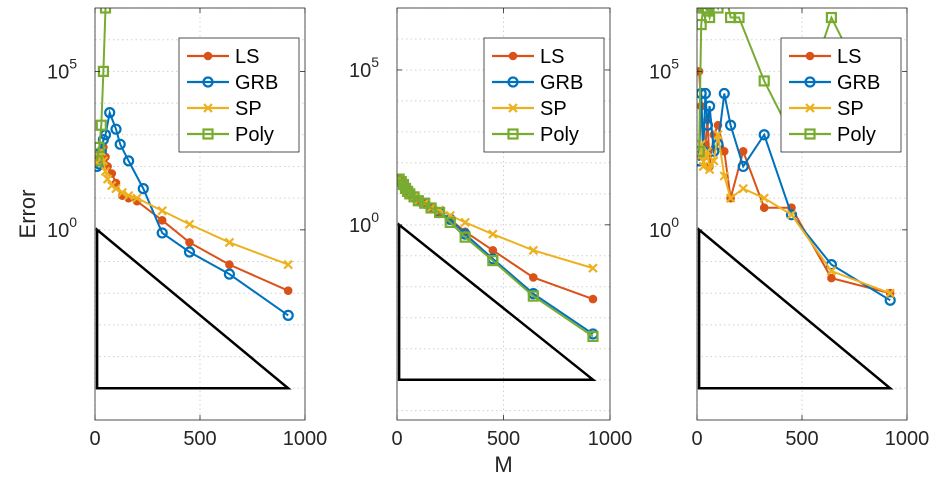  Describe the element at coordinates (27, 214) in the screenshot. I see `y-axis-label: Error` at that location.